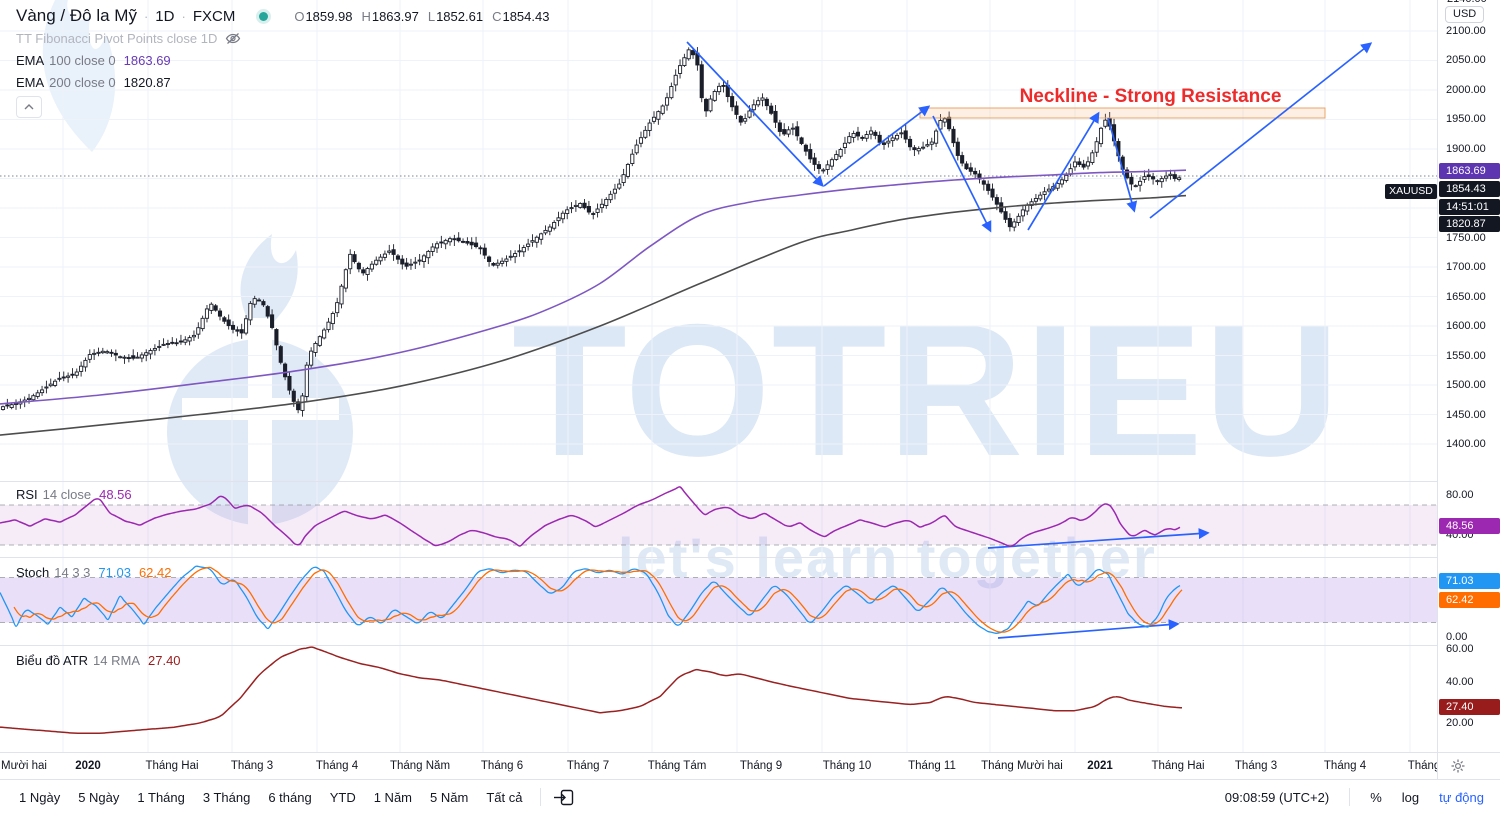 Image resolution: width=1500 pixels, height=814 pixels. Describe the element at coordinates (421, 16) in the screenshot. I see `ohlc-values: O1859.98 H1863.97 L1852.61 C1854.43` at that location.